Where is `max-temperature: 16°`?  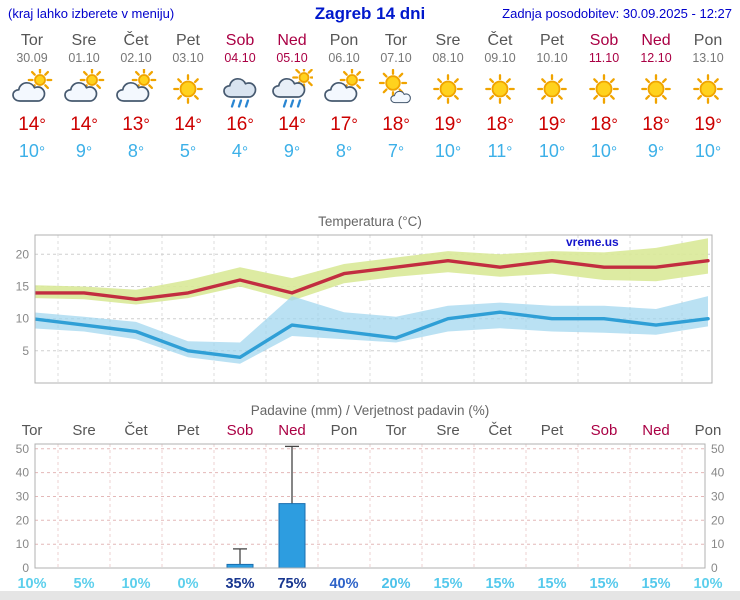 max-temperature: 16° is located at coordinates (240, 125).